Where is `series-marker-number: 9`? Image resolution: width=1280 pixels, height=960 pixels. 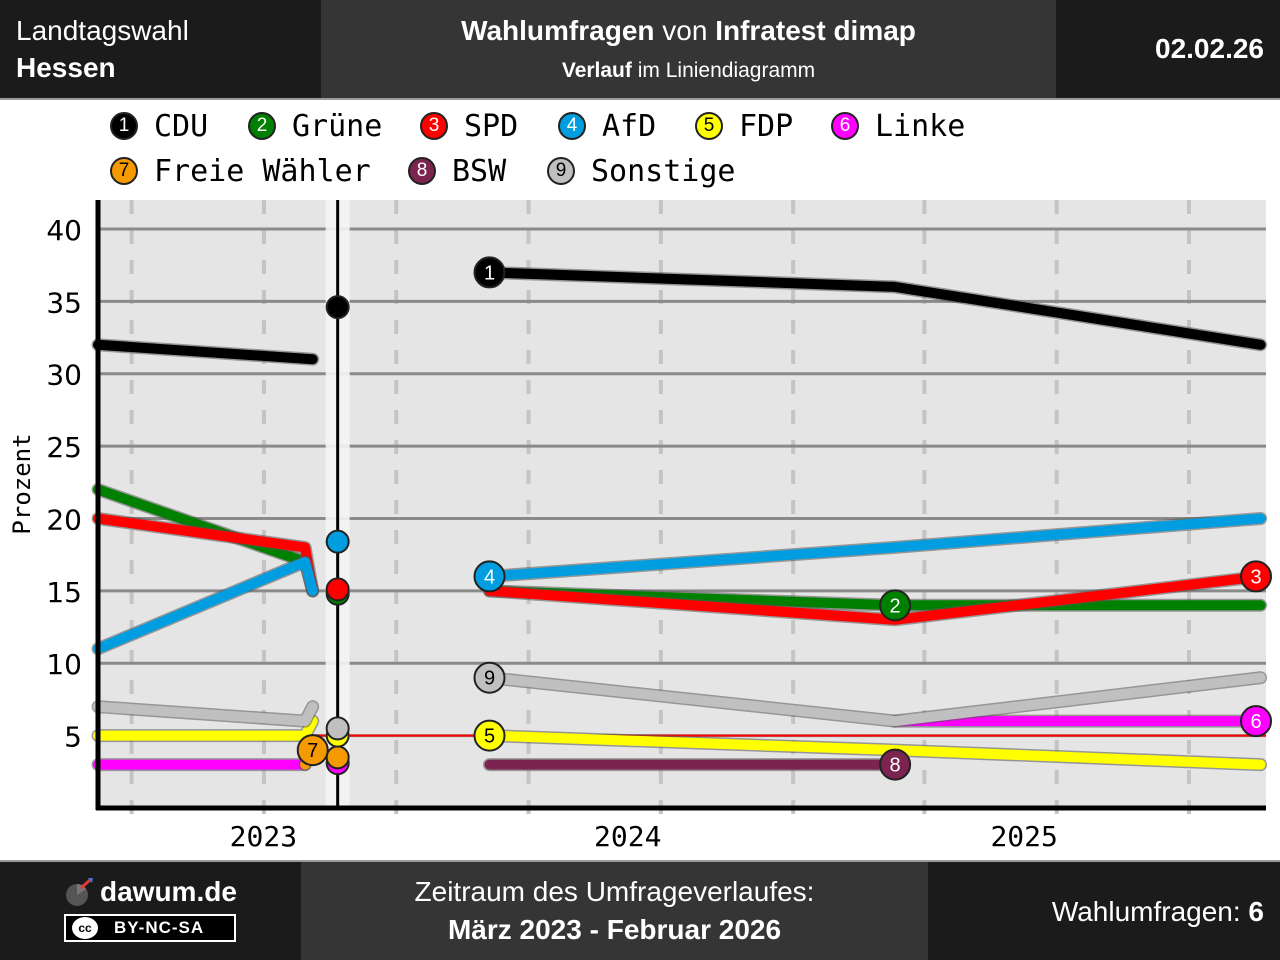
series-marker-number: 9 is located at coordinates (489, 679).